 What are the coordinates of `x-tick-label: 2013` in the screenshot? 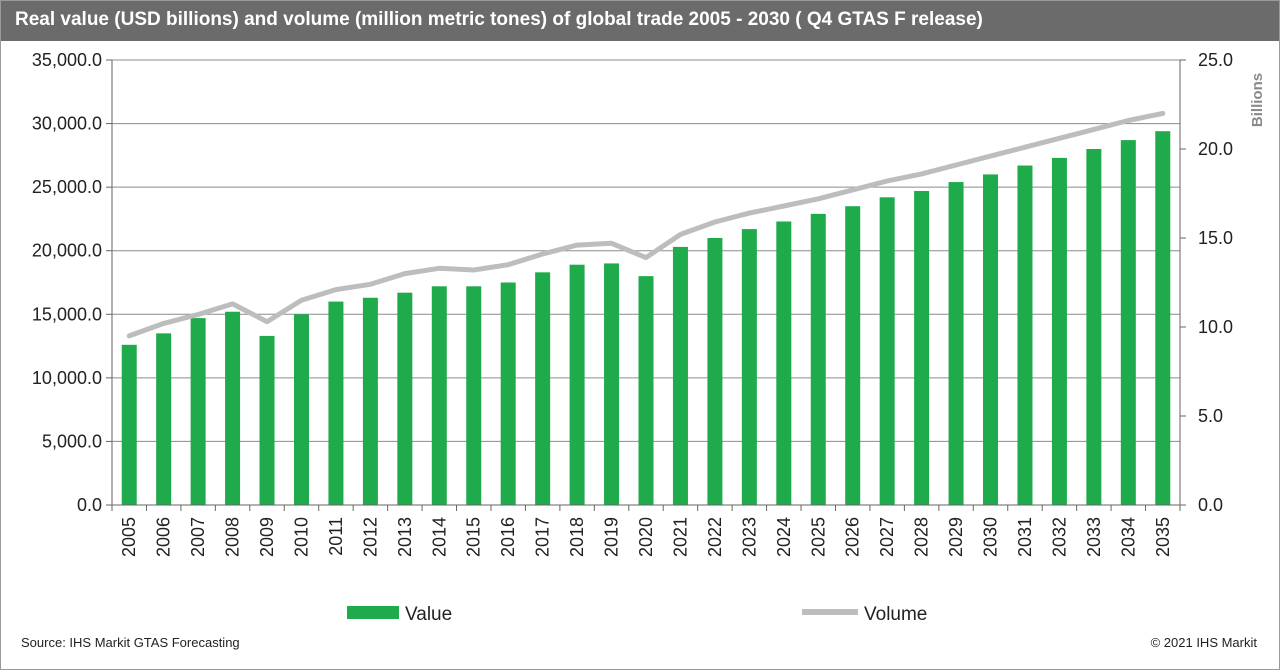 It's located at (405, 537).